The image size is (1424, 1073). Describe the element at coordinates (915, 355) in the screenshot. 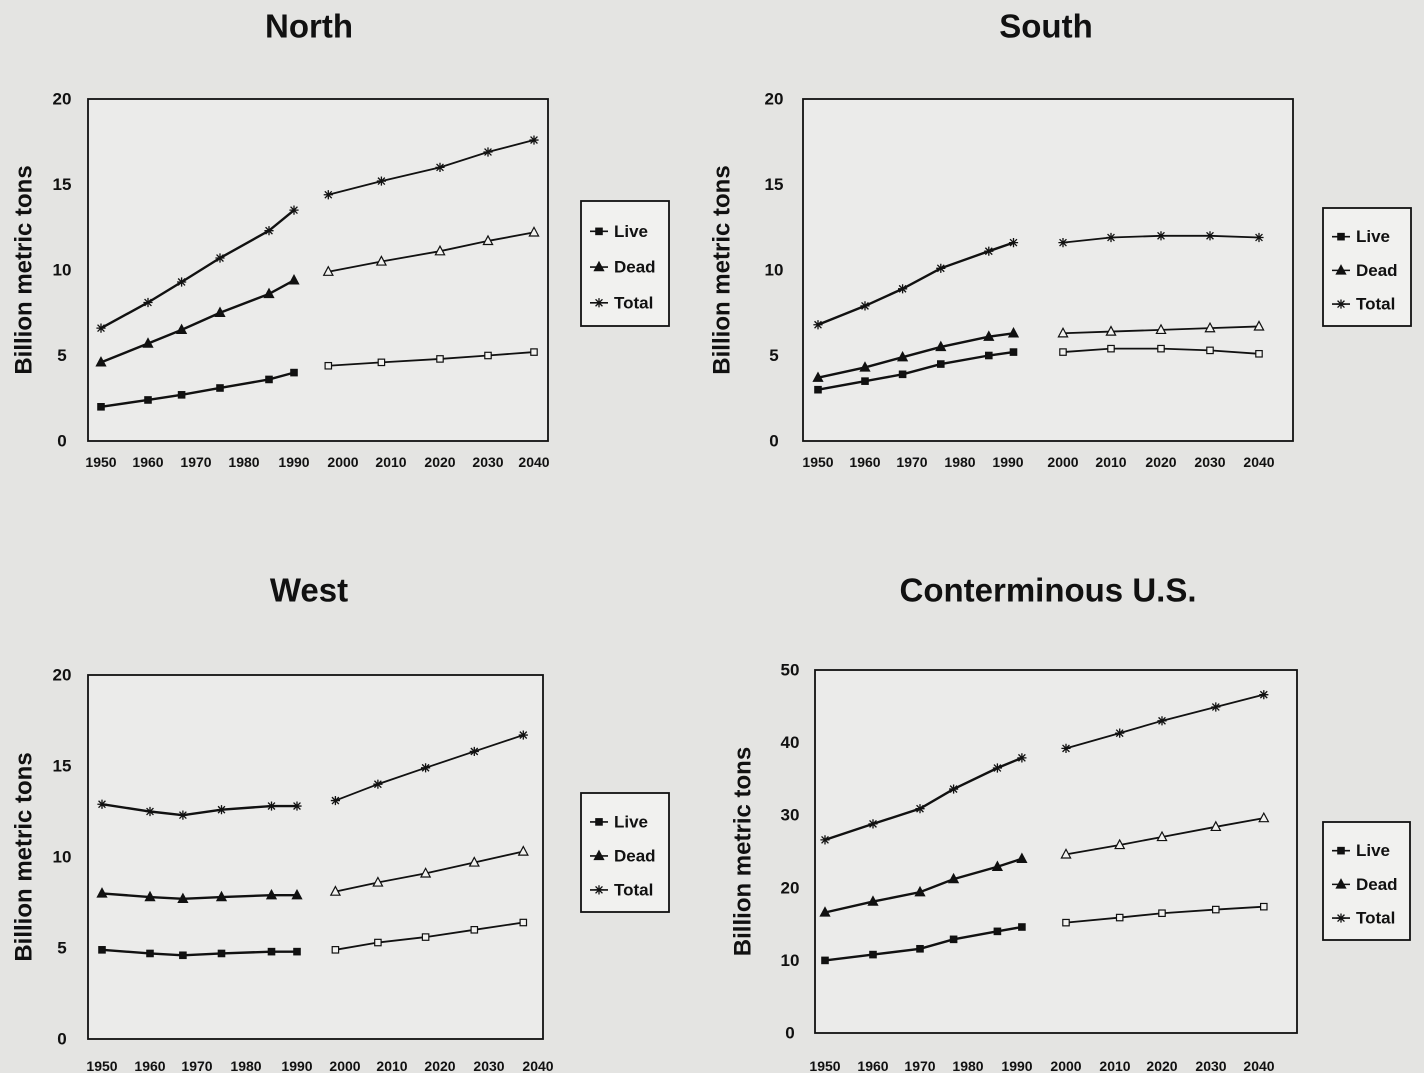

I see `series-line-dead-historical` at that location.